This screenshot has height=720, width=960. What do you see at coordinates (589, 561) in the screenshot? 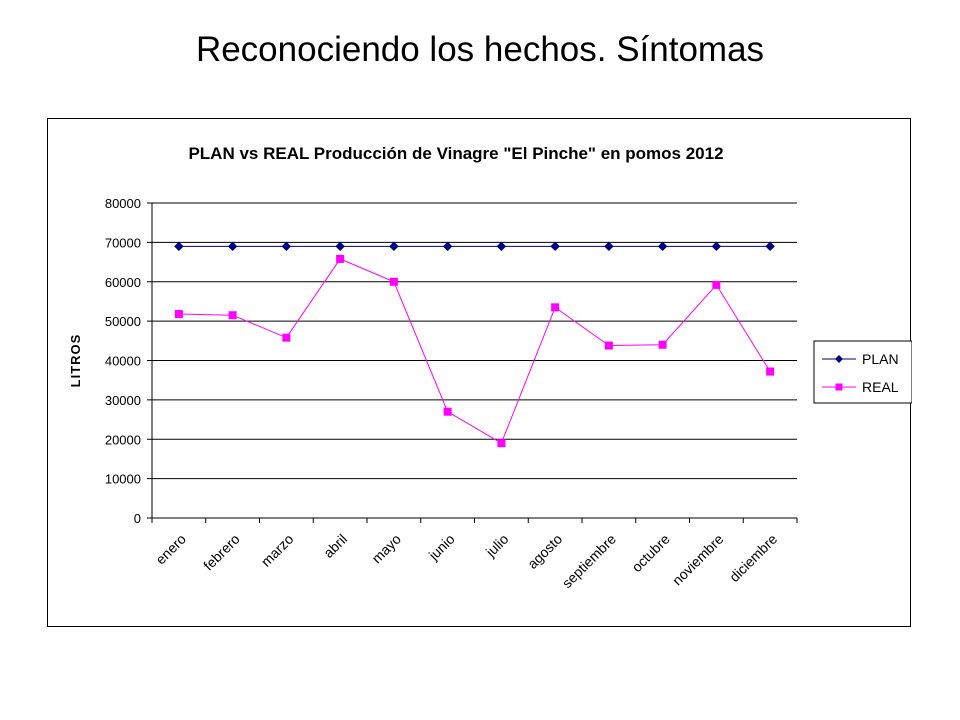
I see `x-tick-label: septiembre` at bounding box center [589, 561].